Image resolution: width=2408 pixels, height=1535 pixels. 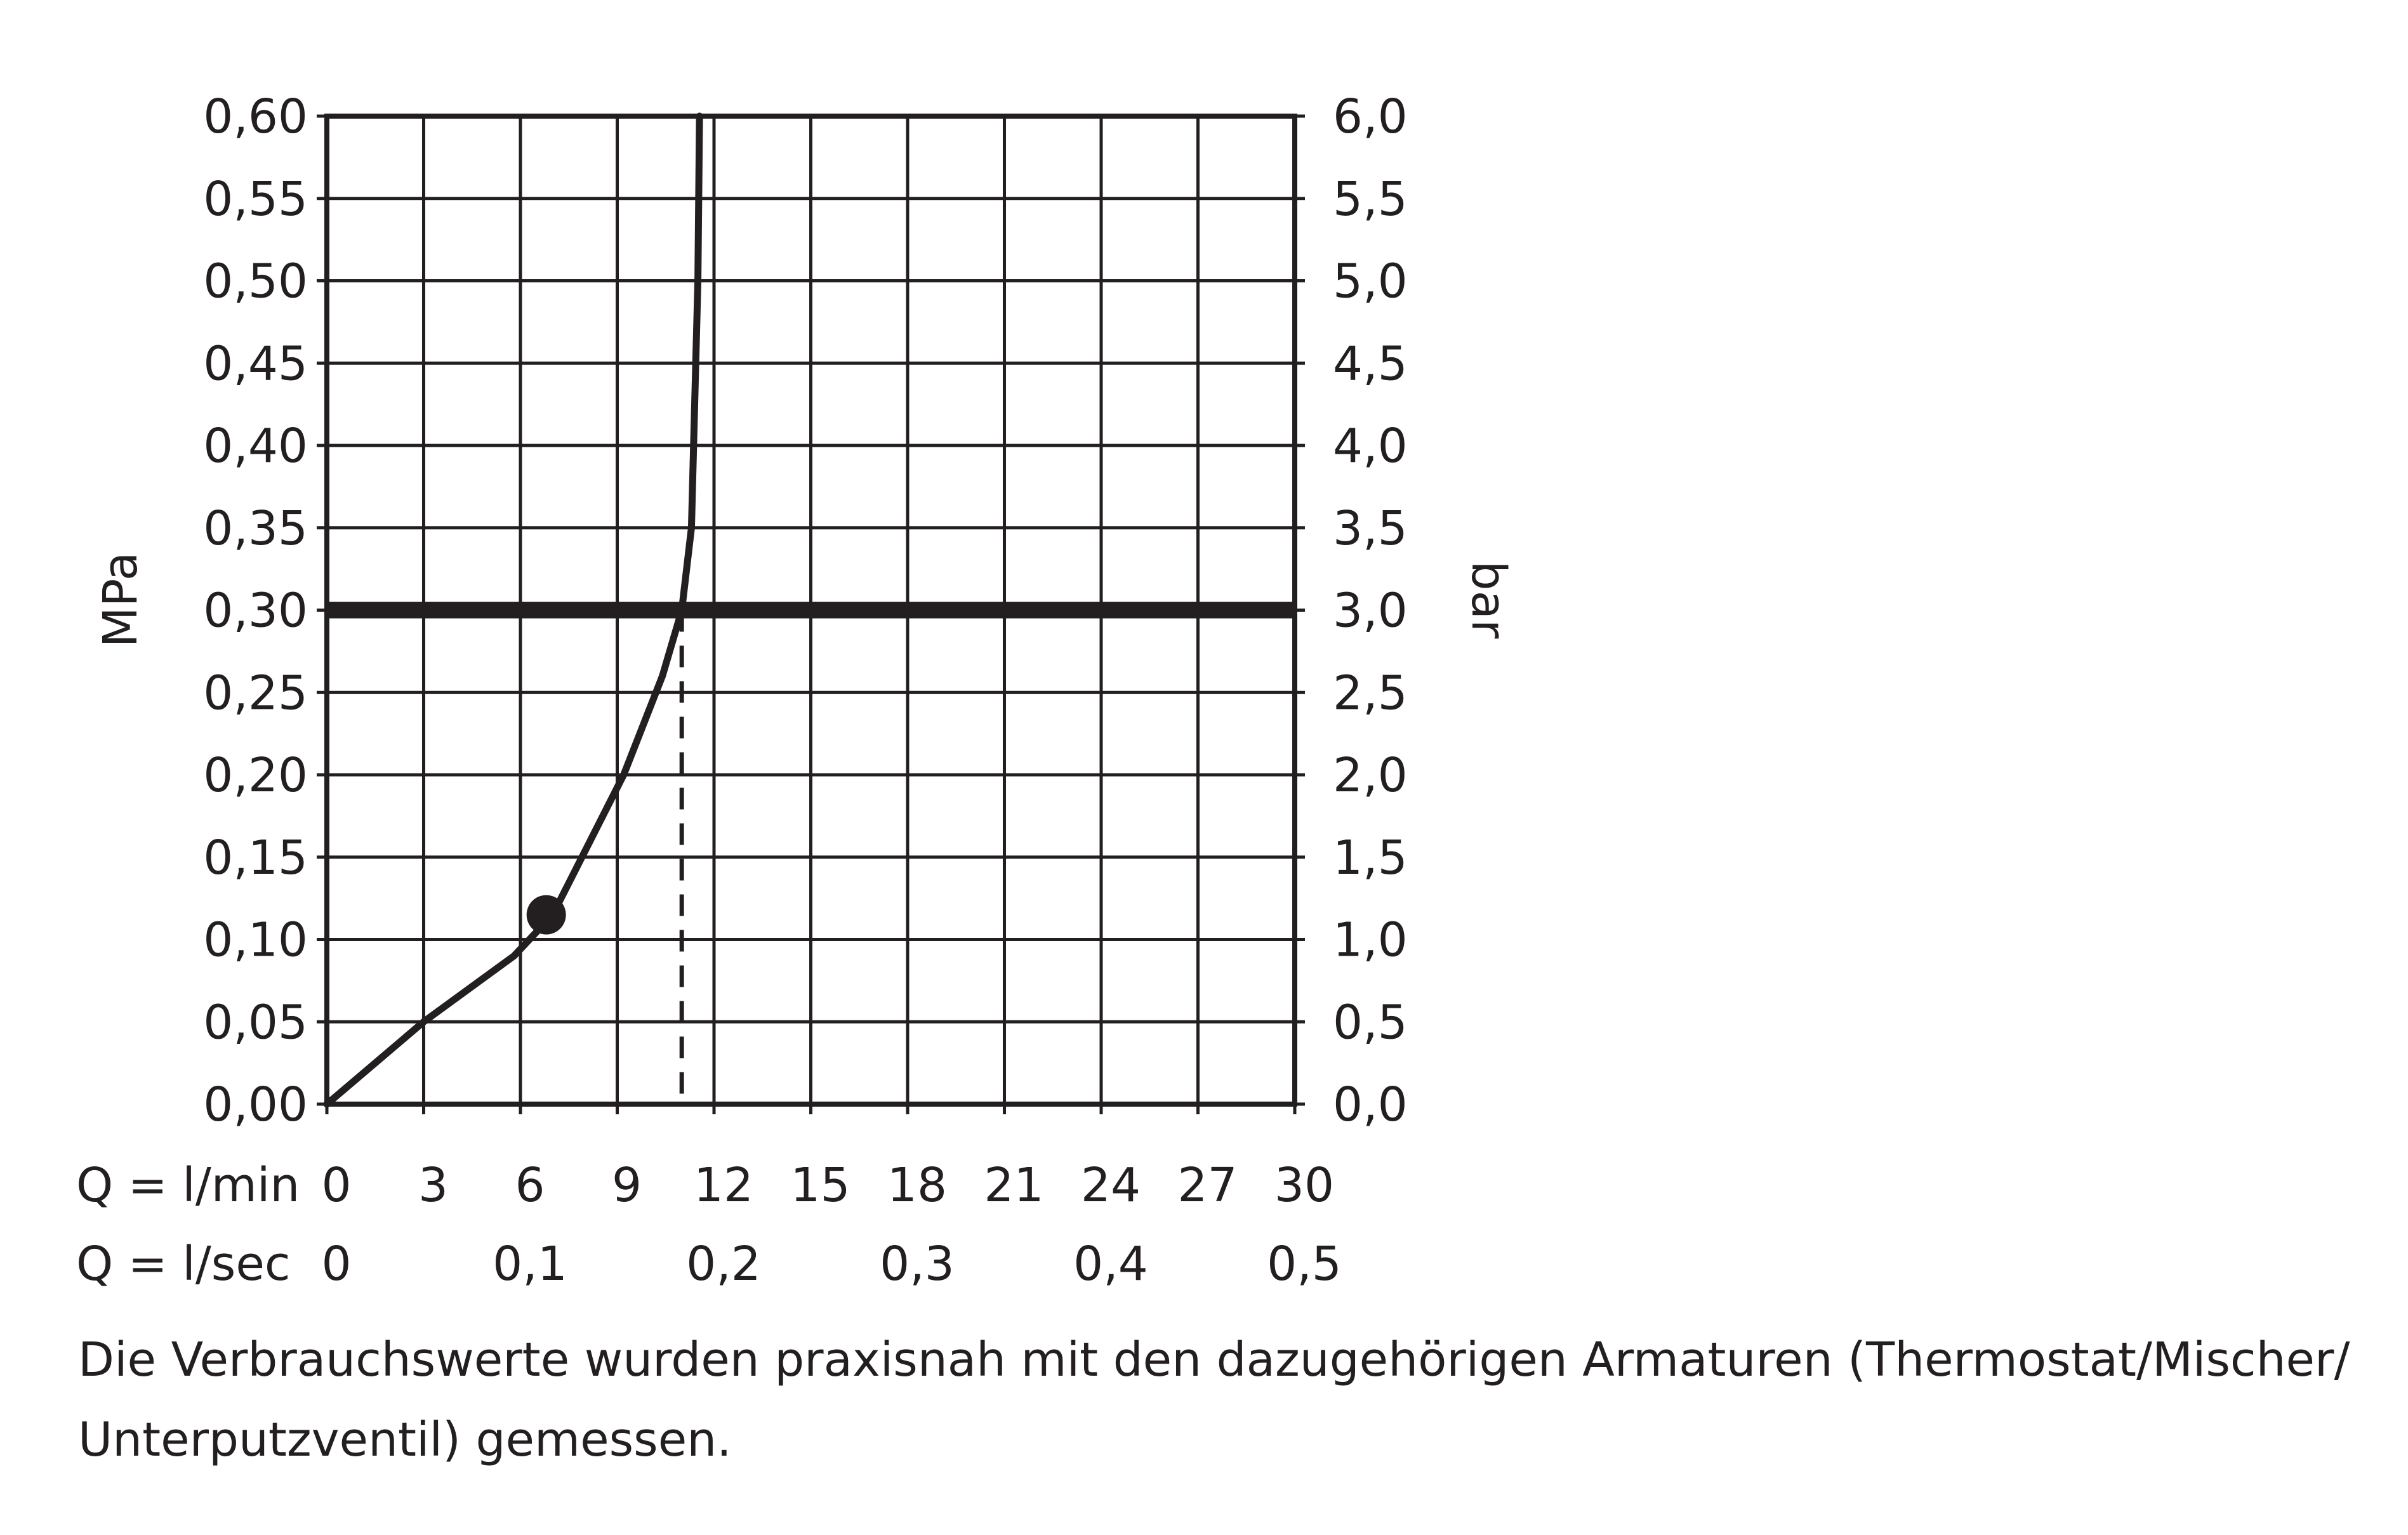 What do you see at coordinates (255, 940) in the screenshot?
I see `y-tick-label-mpa: 0,10` at bounding box center [255, 940].